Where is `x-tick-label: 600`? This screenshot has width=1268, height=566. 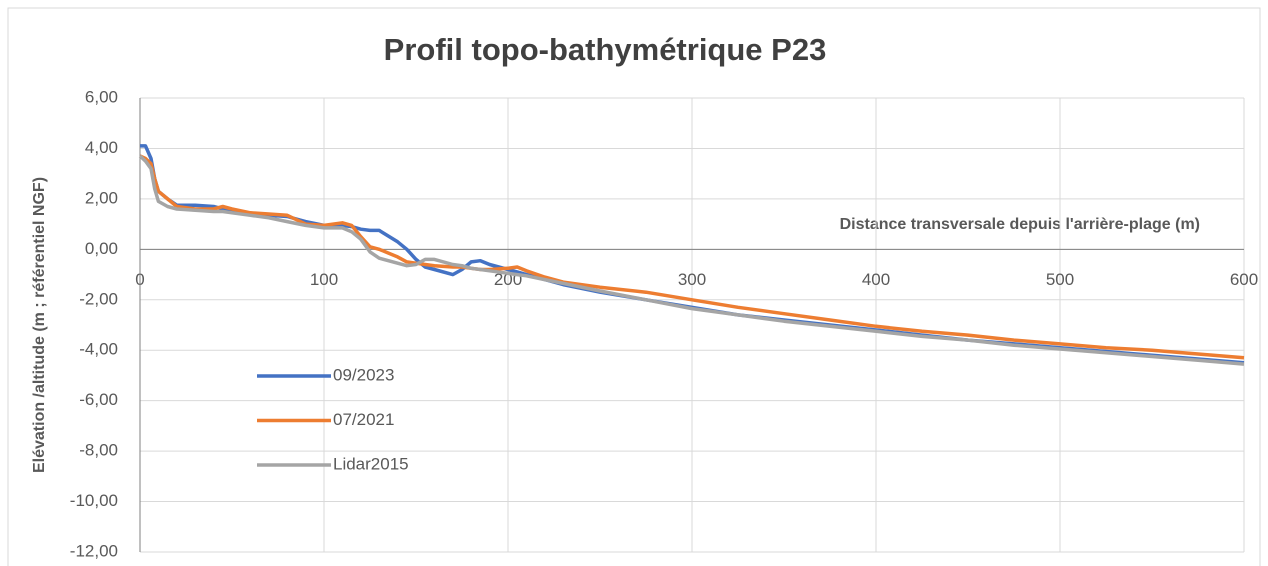
x-tick-label: 600 is located at coordinates (1244, 279).